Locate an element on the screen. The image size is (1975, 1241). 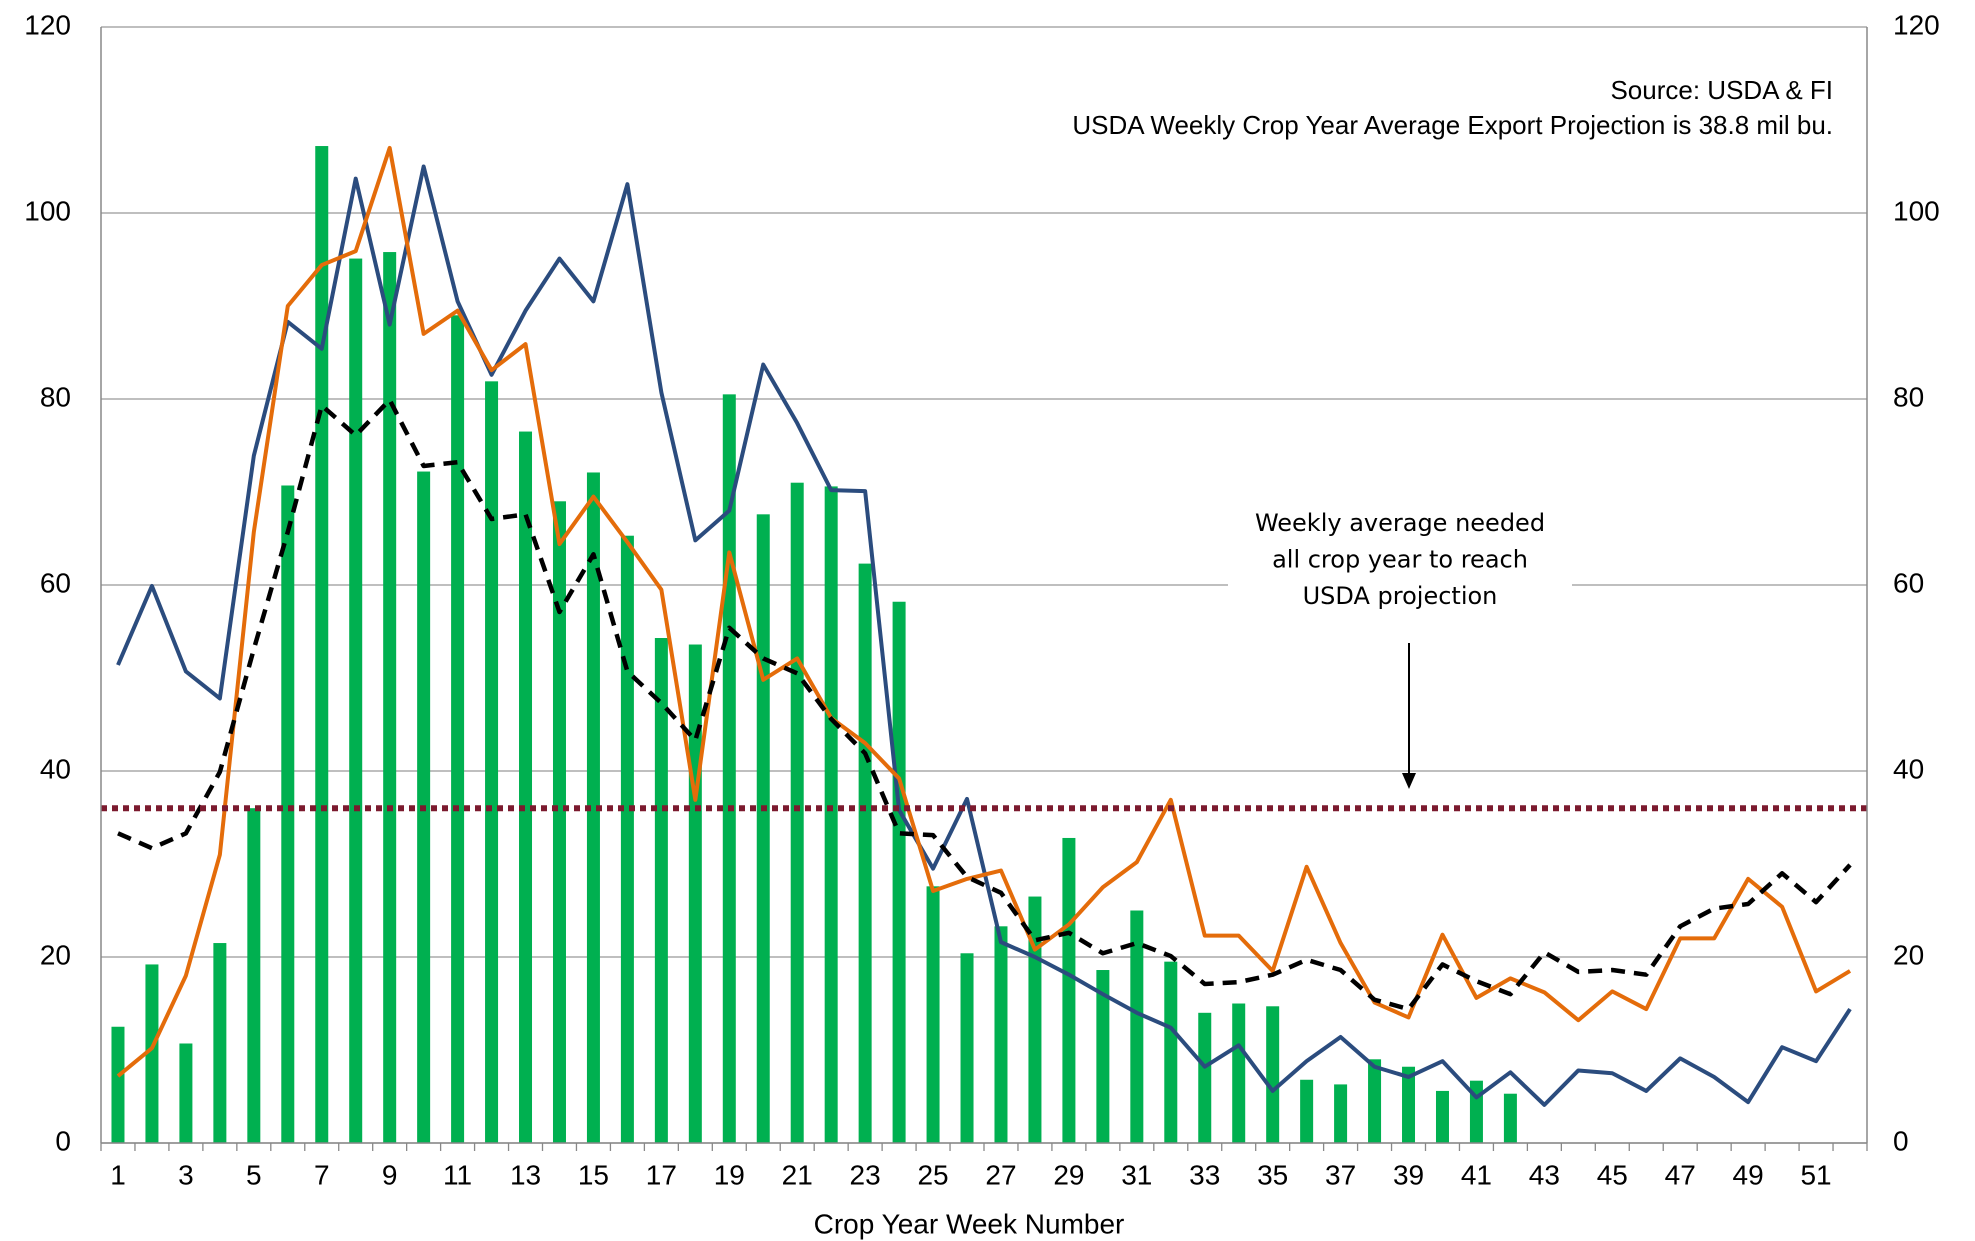
source-note: Source: USDA & FI is located at coordinates (1721, 90).